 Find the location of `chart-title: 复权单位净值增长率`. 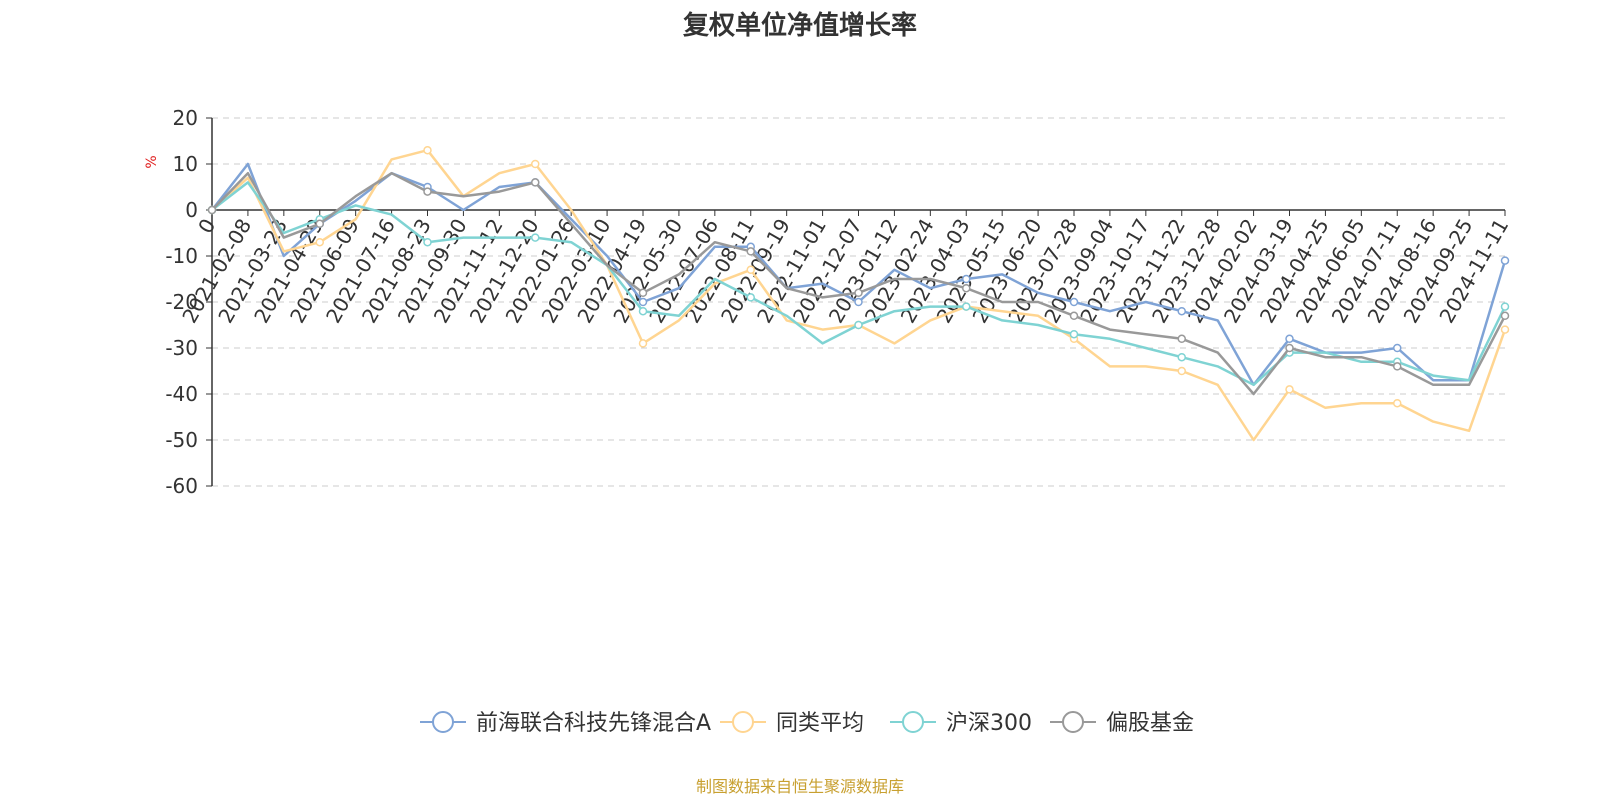

chart-title: 复权单位净值增长率 is located at coordinates (800, 25).